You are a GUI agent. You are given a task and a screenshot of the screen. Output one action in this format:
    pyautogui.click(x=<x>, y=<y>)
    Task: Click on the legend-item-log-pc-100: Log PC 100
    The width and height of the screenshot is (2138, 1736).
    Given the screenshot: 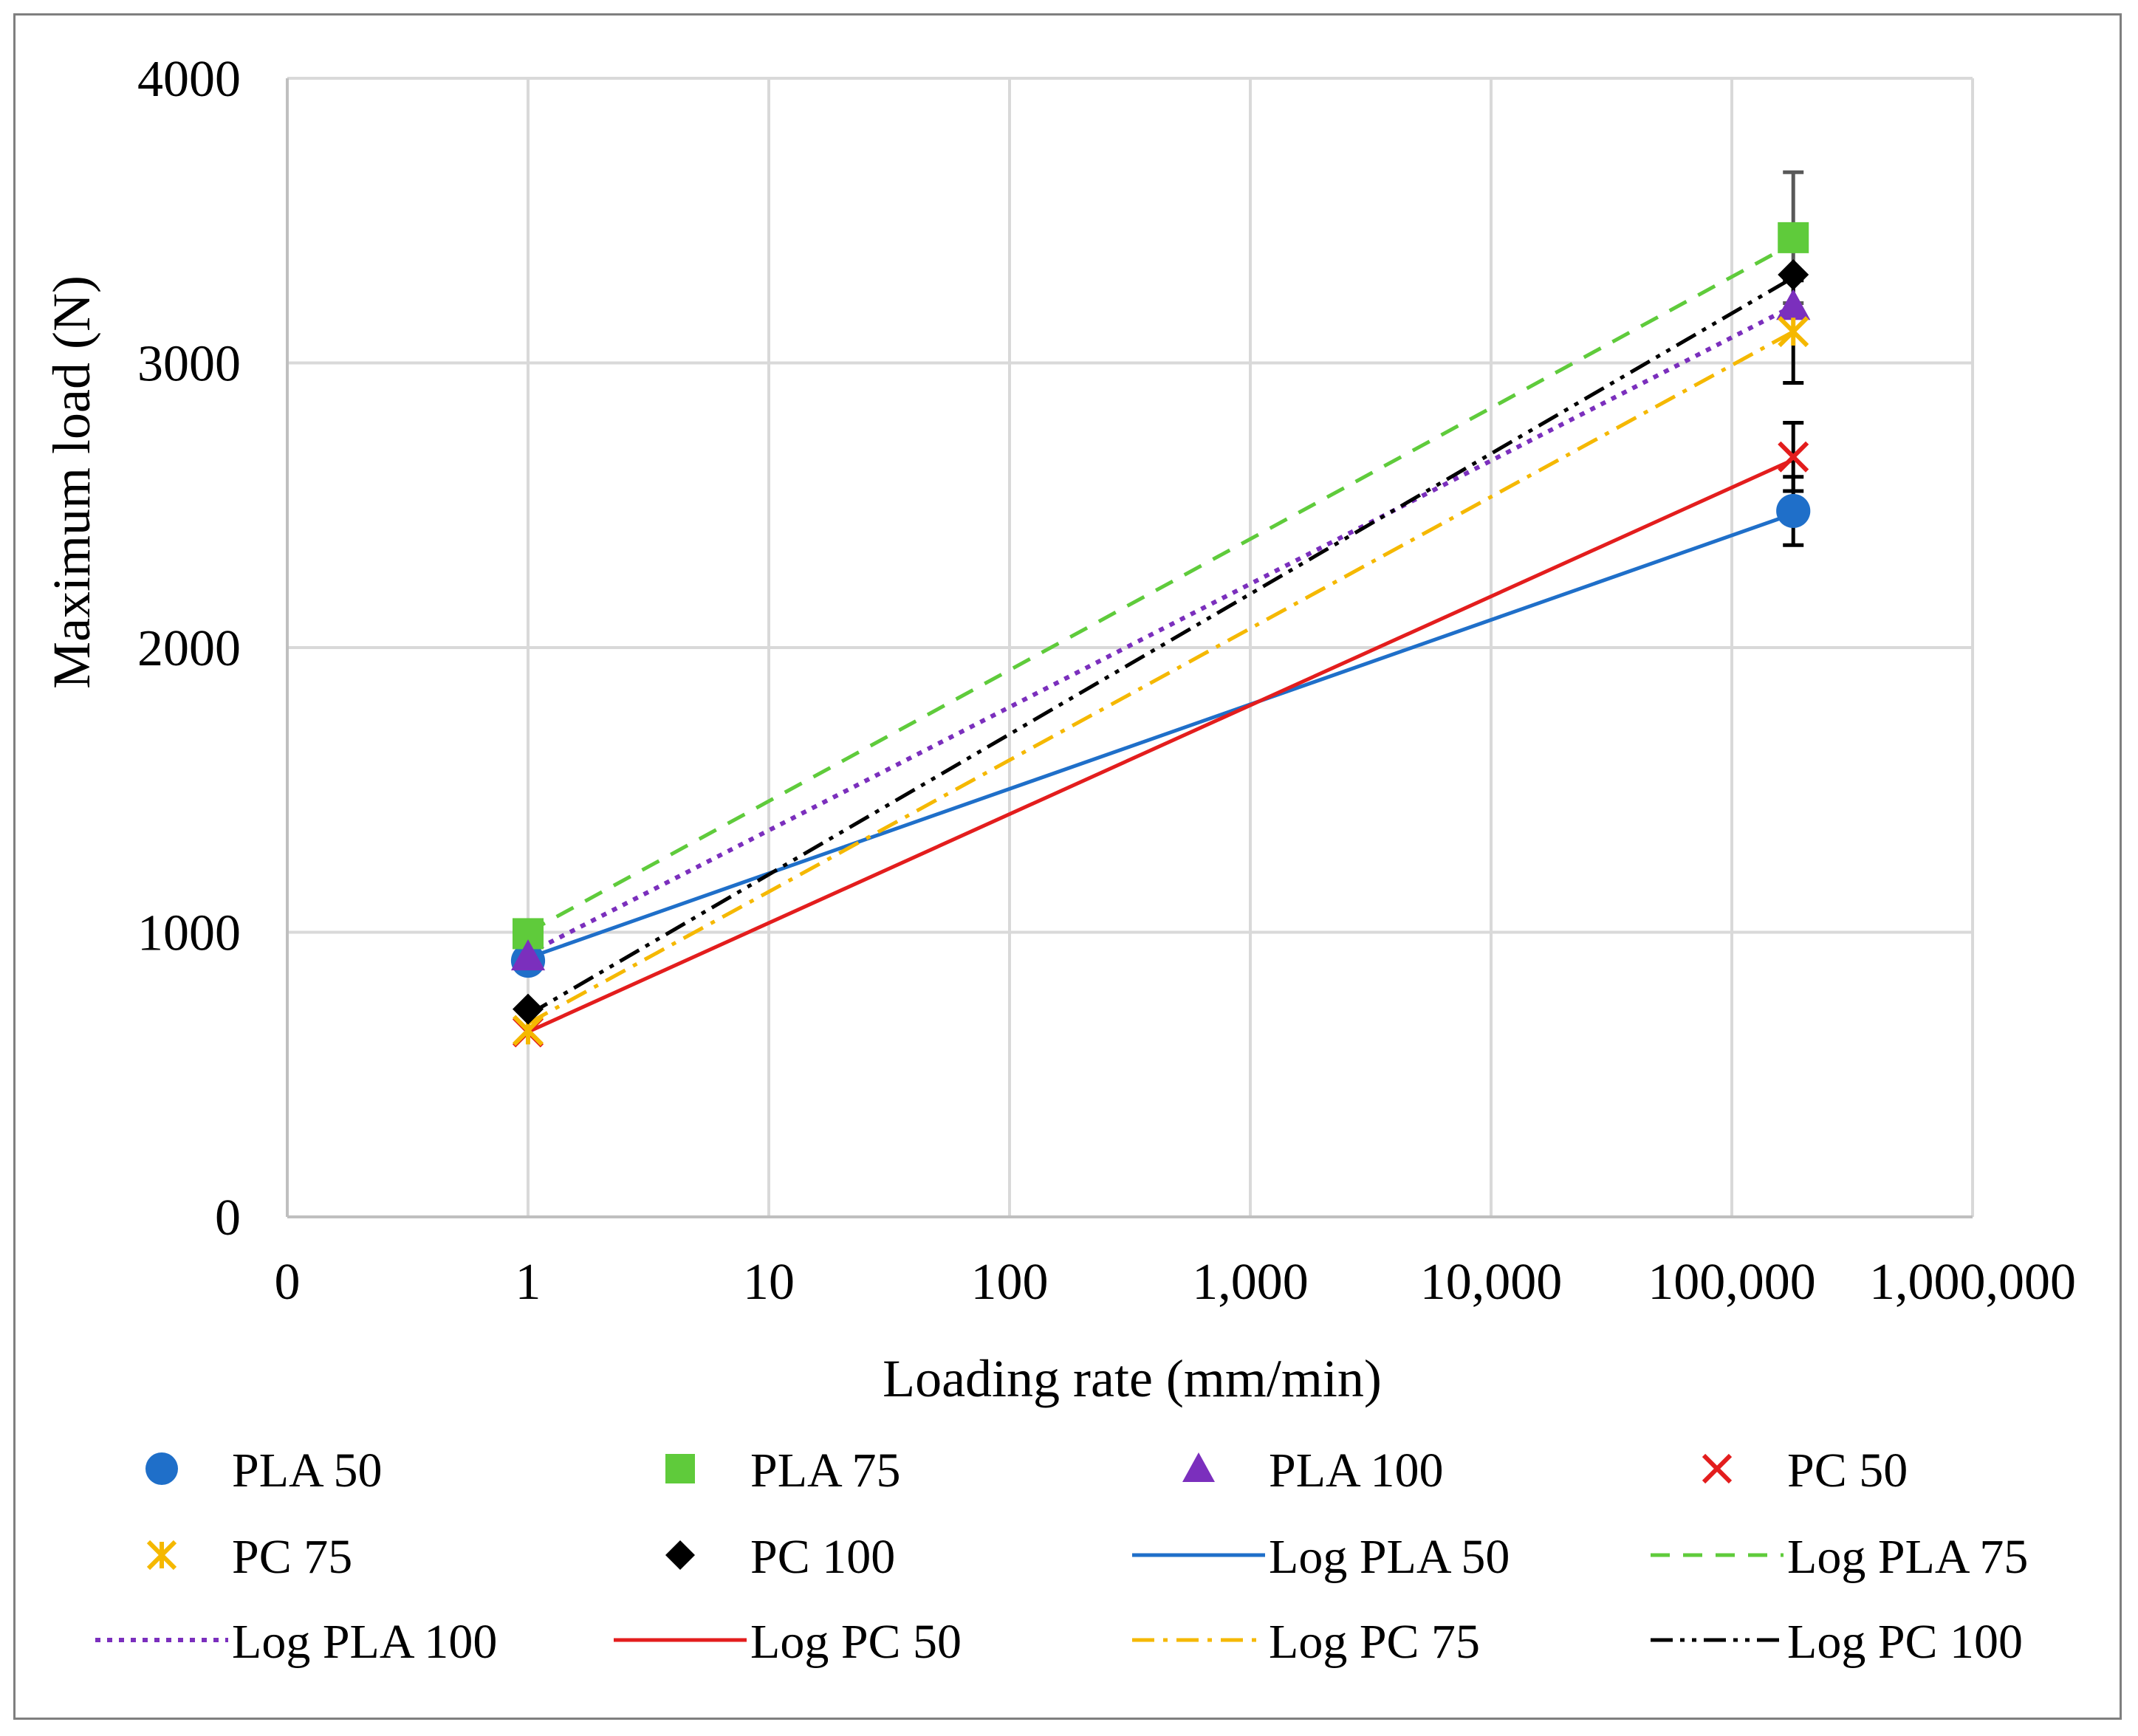 What is the action you would take?
    pyautogui.click(x=1837, y=1642)
    